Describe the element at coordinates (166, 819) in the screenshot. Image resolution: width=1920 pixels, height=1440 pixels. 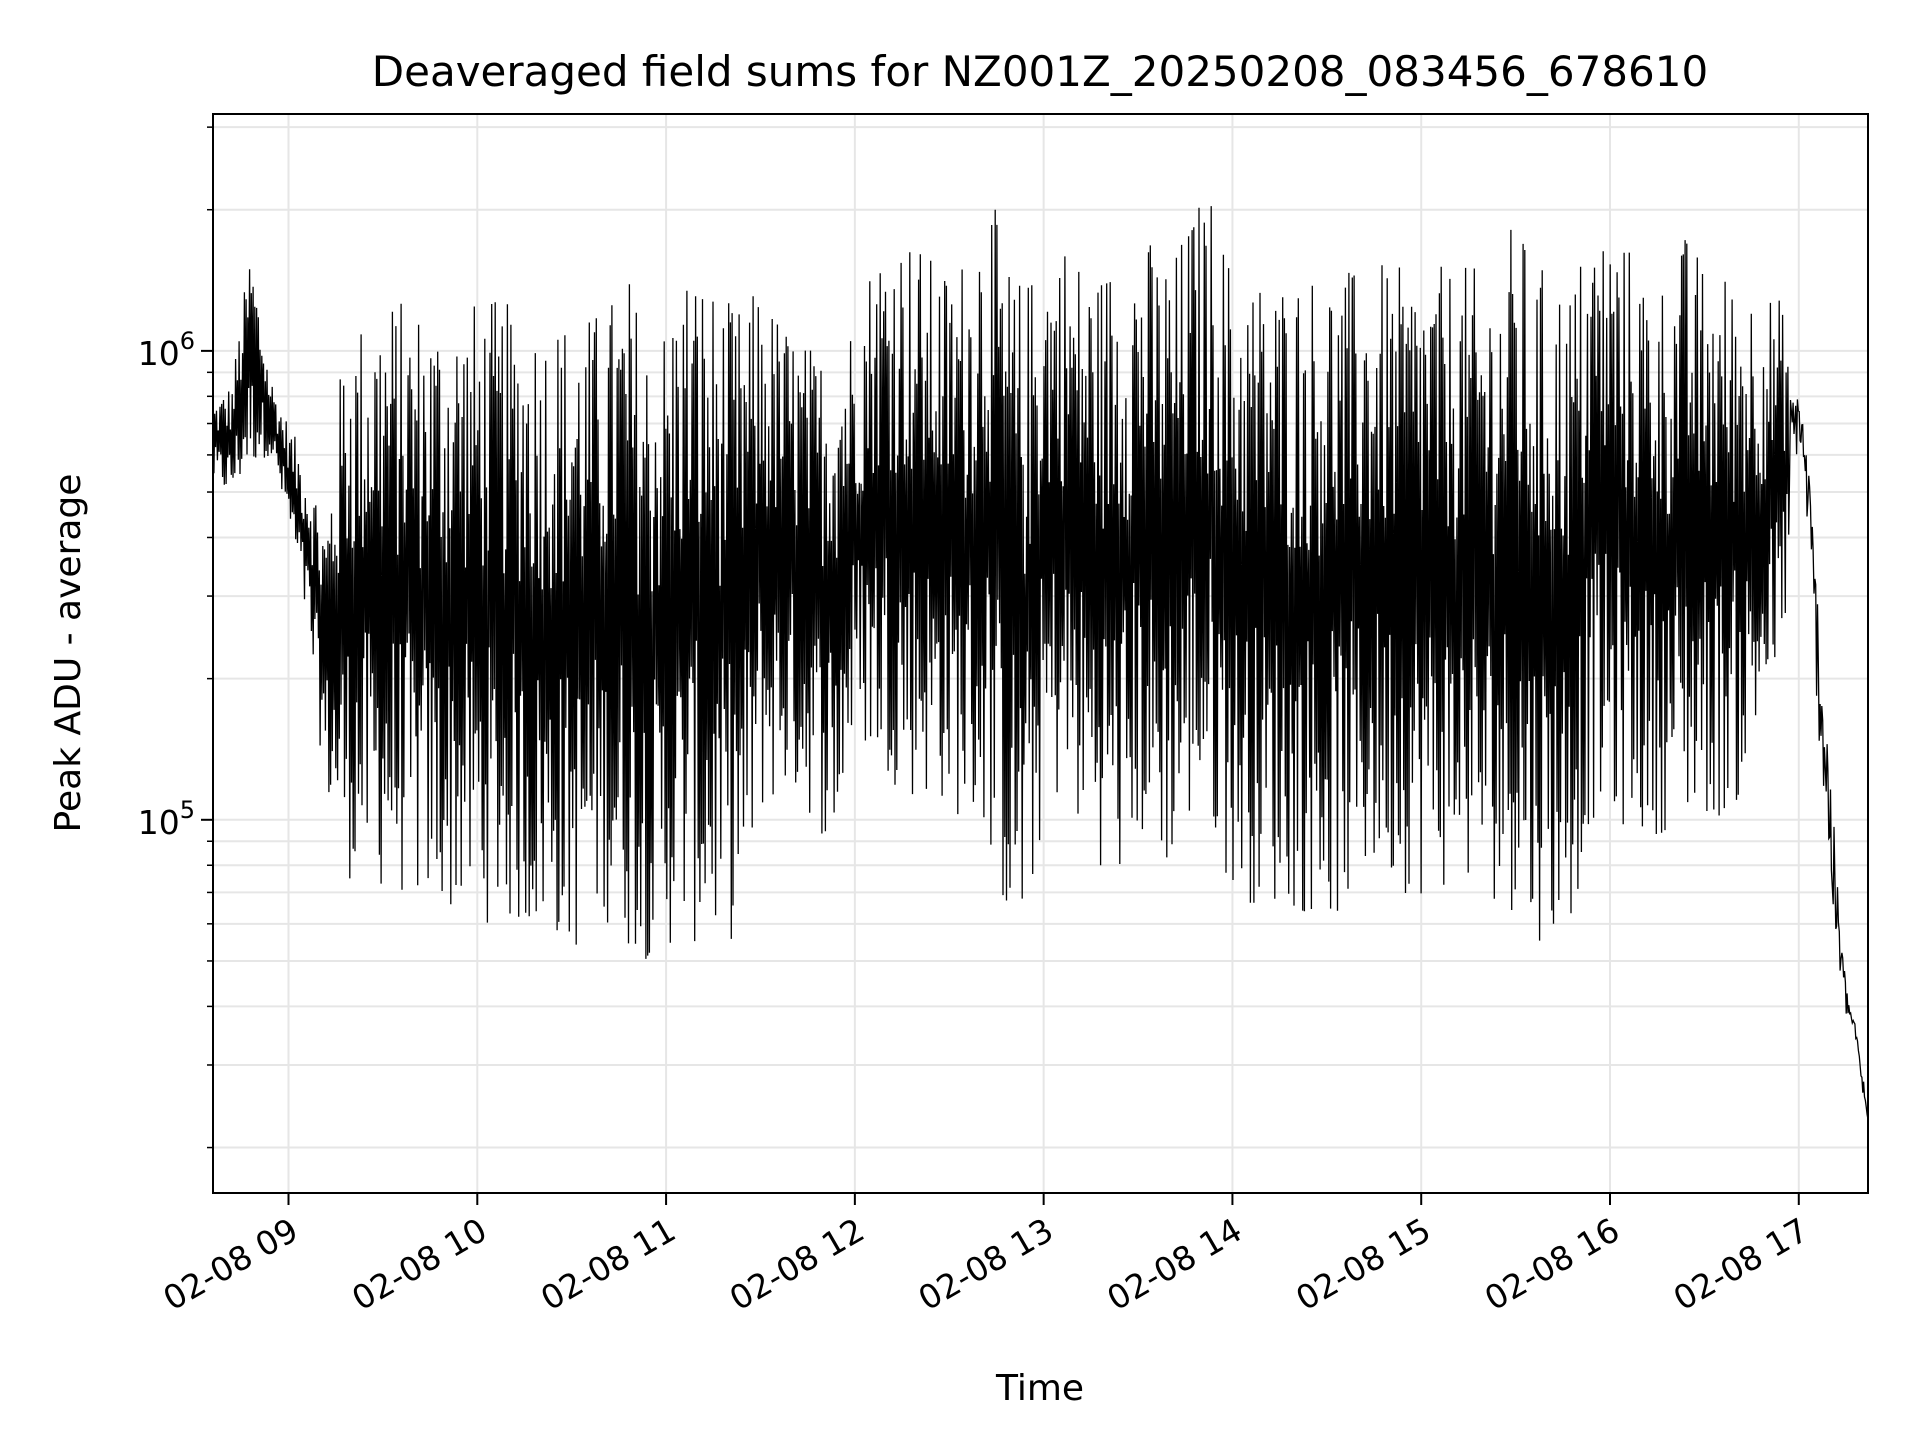
I see `y-tick-label: 10⁵` at that location.